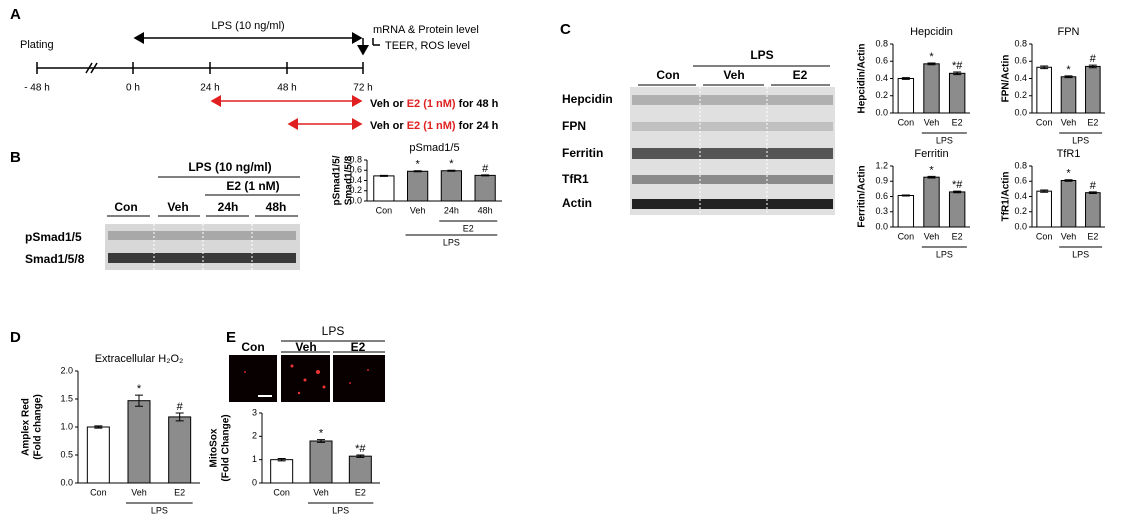 Image resolution: width=1145 pixels, height=532 pixels. Describe the element at coordinates (862, 196) in the screenshot. I see `y-axis-label: Ferritin/Actin` at that location.